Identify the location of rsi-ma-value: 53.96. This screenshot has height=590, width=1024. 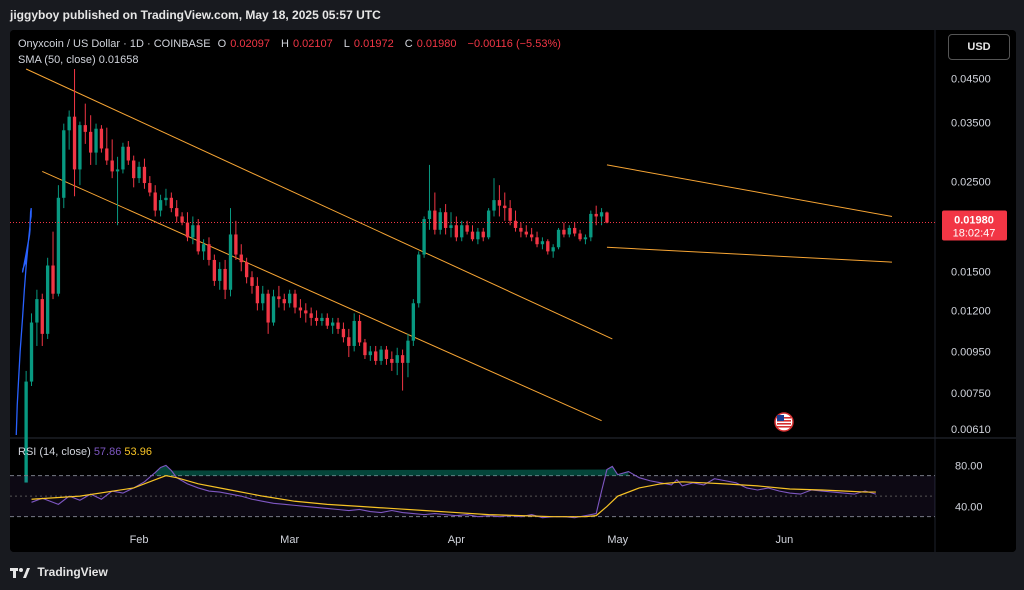
(138, 452).